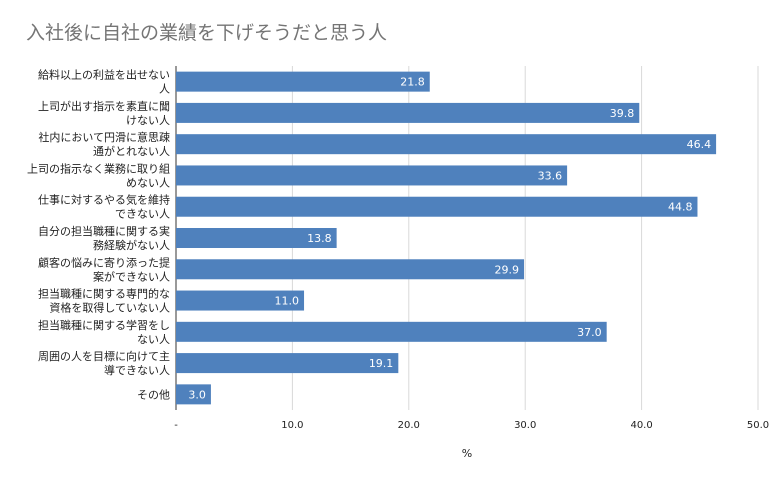 The width and height of the screenshot is (782, 484). I want to click on category-label: 上司の指示なく業務に取り組, so click(98, 168).